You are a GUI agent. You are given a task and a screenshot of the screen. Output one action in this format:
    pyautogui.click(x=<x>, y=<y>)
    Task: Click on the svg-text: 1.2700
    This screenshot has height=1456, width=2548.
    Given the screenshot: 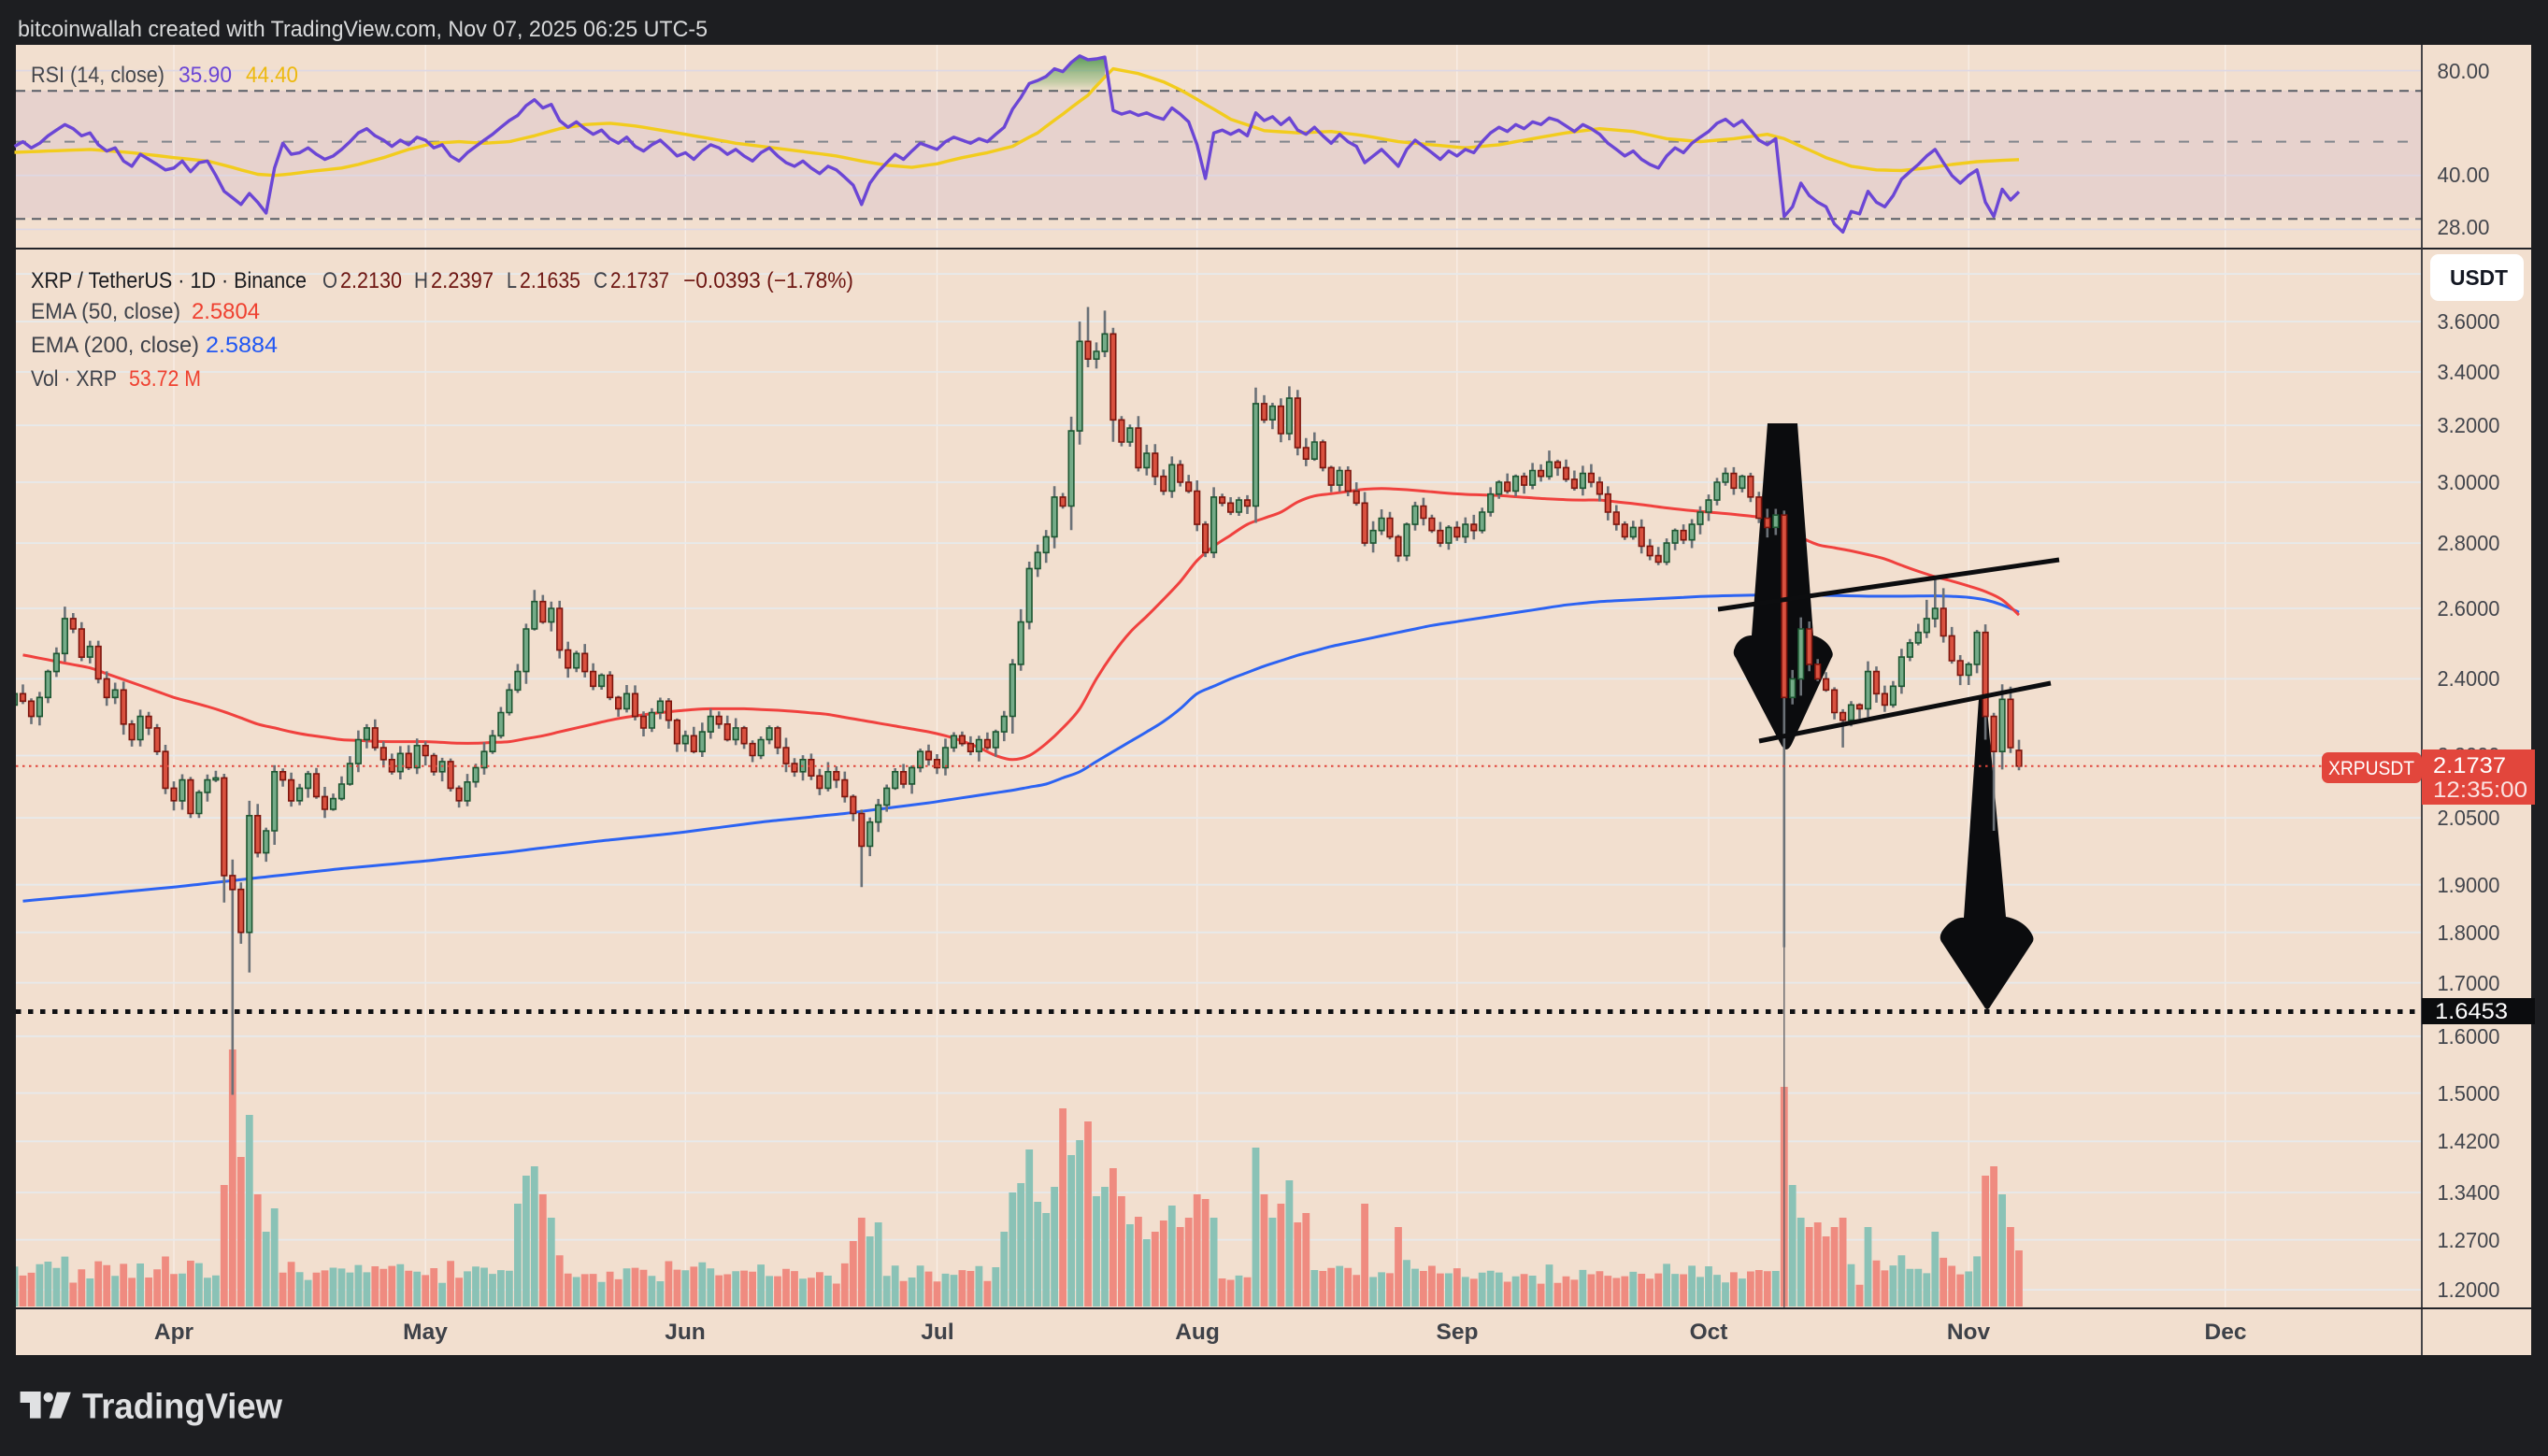 What is the action you would take?
    pyautogui.click(x=2469, y=1240)
    